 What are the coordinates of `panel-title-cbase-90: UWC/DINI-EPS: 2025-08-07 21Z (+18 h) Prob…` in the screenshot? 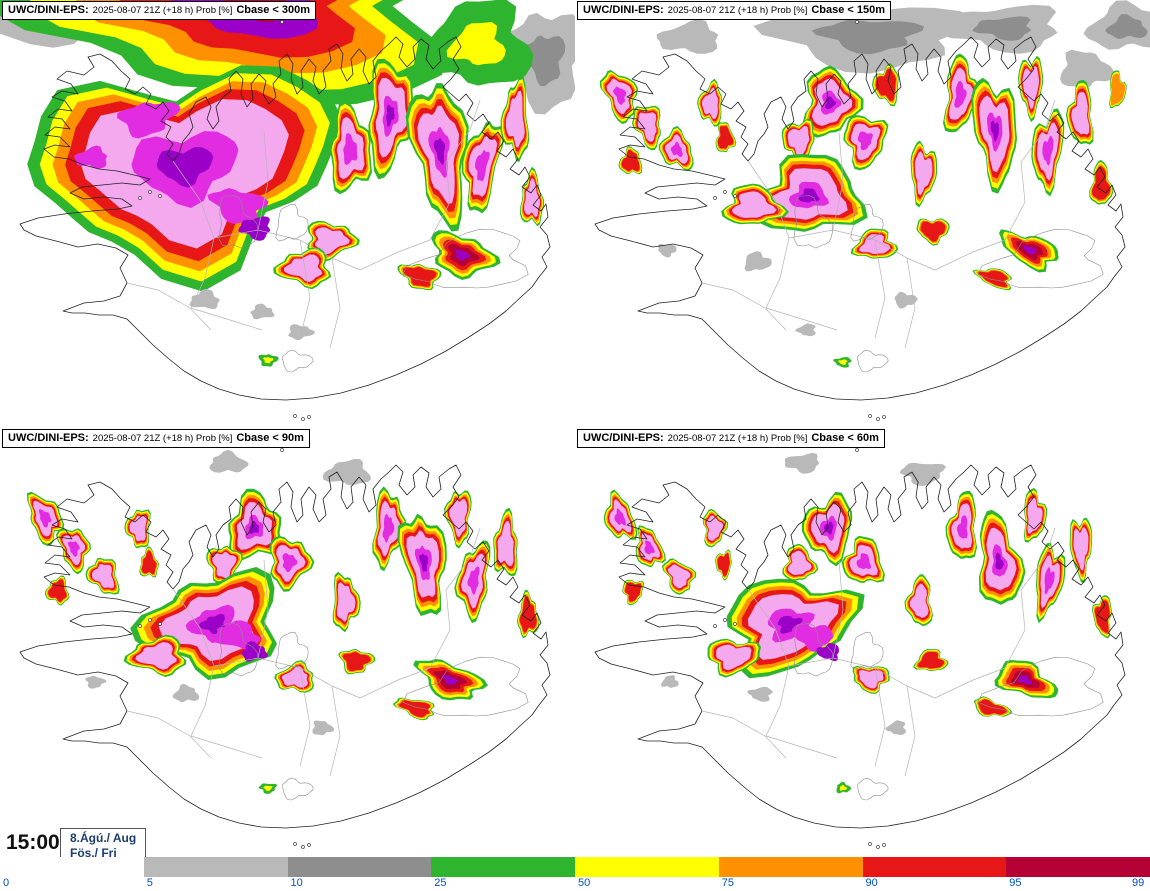 It's located at (156, 438).